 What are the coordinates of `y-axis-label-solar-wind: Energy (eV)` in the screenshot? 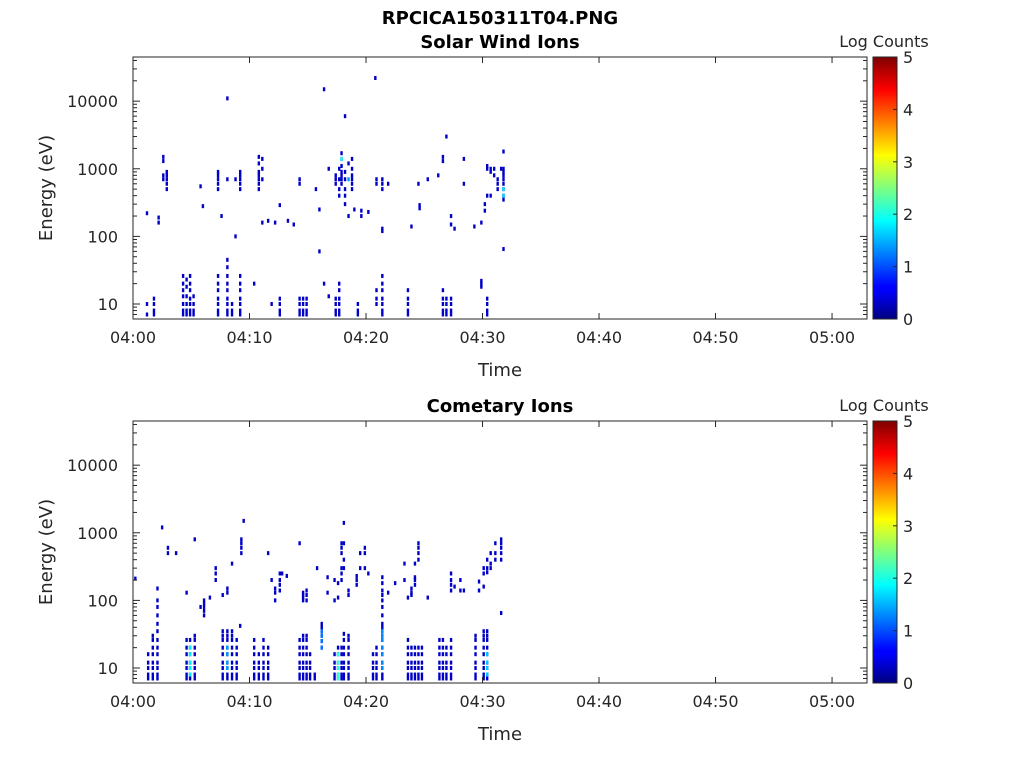 It's located at (46, 188).